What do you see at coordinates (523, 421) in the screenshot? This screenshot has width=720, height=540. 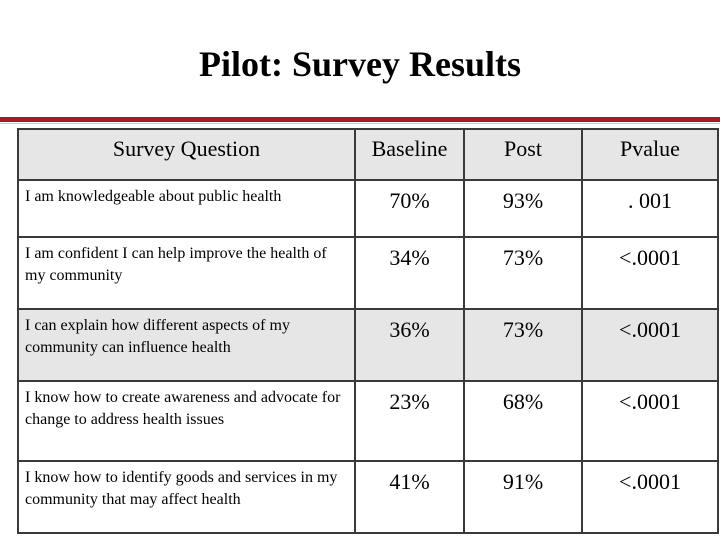 I see `post-cell: 68%` at bounding box center [523, 421].